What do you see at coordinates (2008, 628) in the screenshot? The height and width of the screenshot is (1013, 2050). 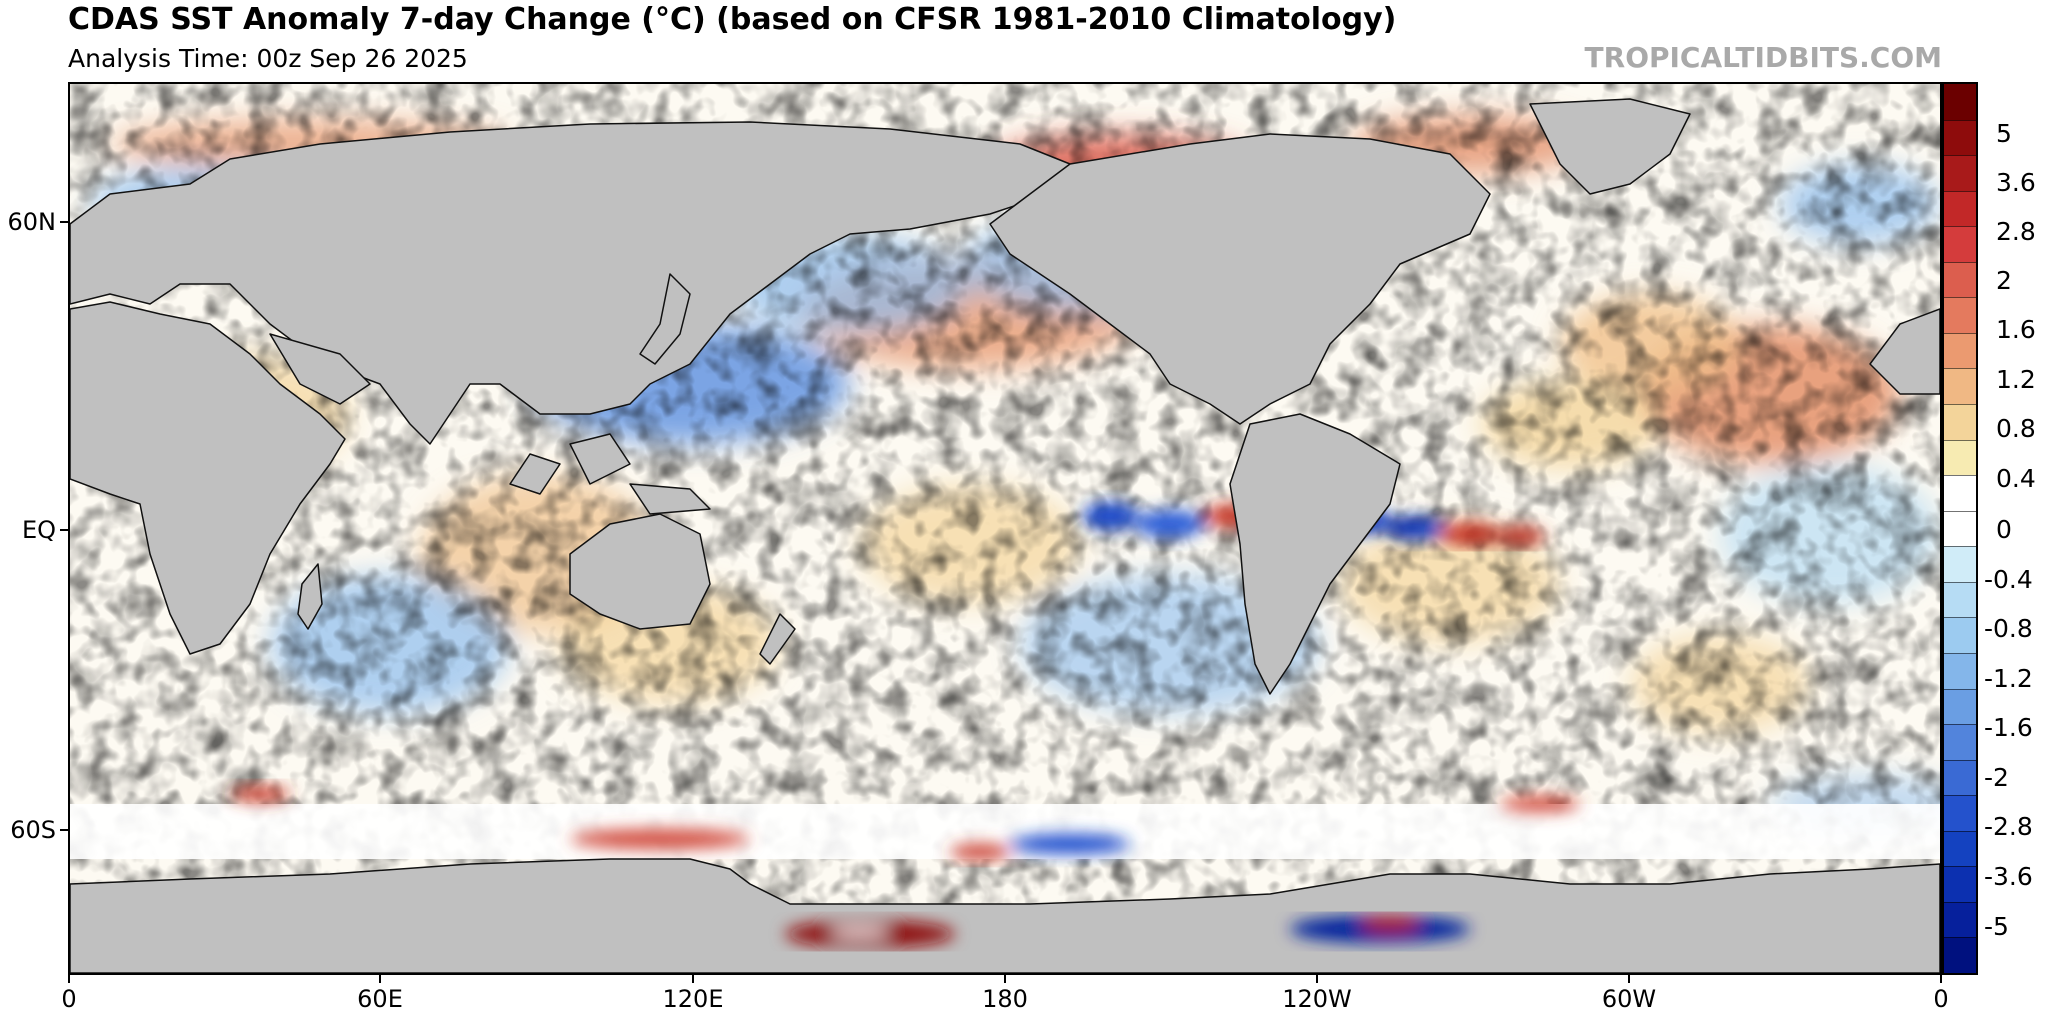 I see `colorbar-label: -0.8` at bounding box center [2008, 628].